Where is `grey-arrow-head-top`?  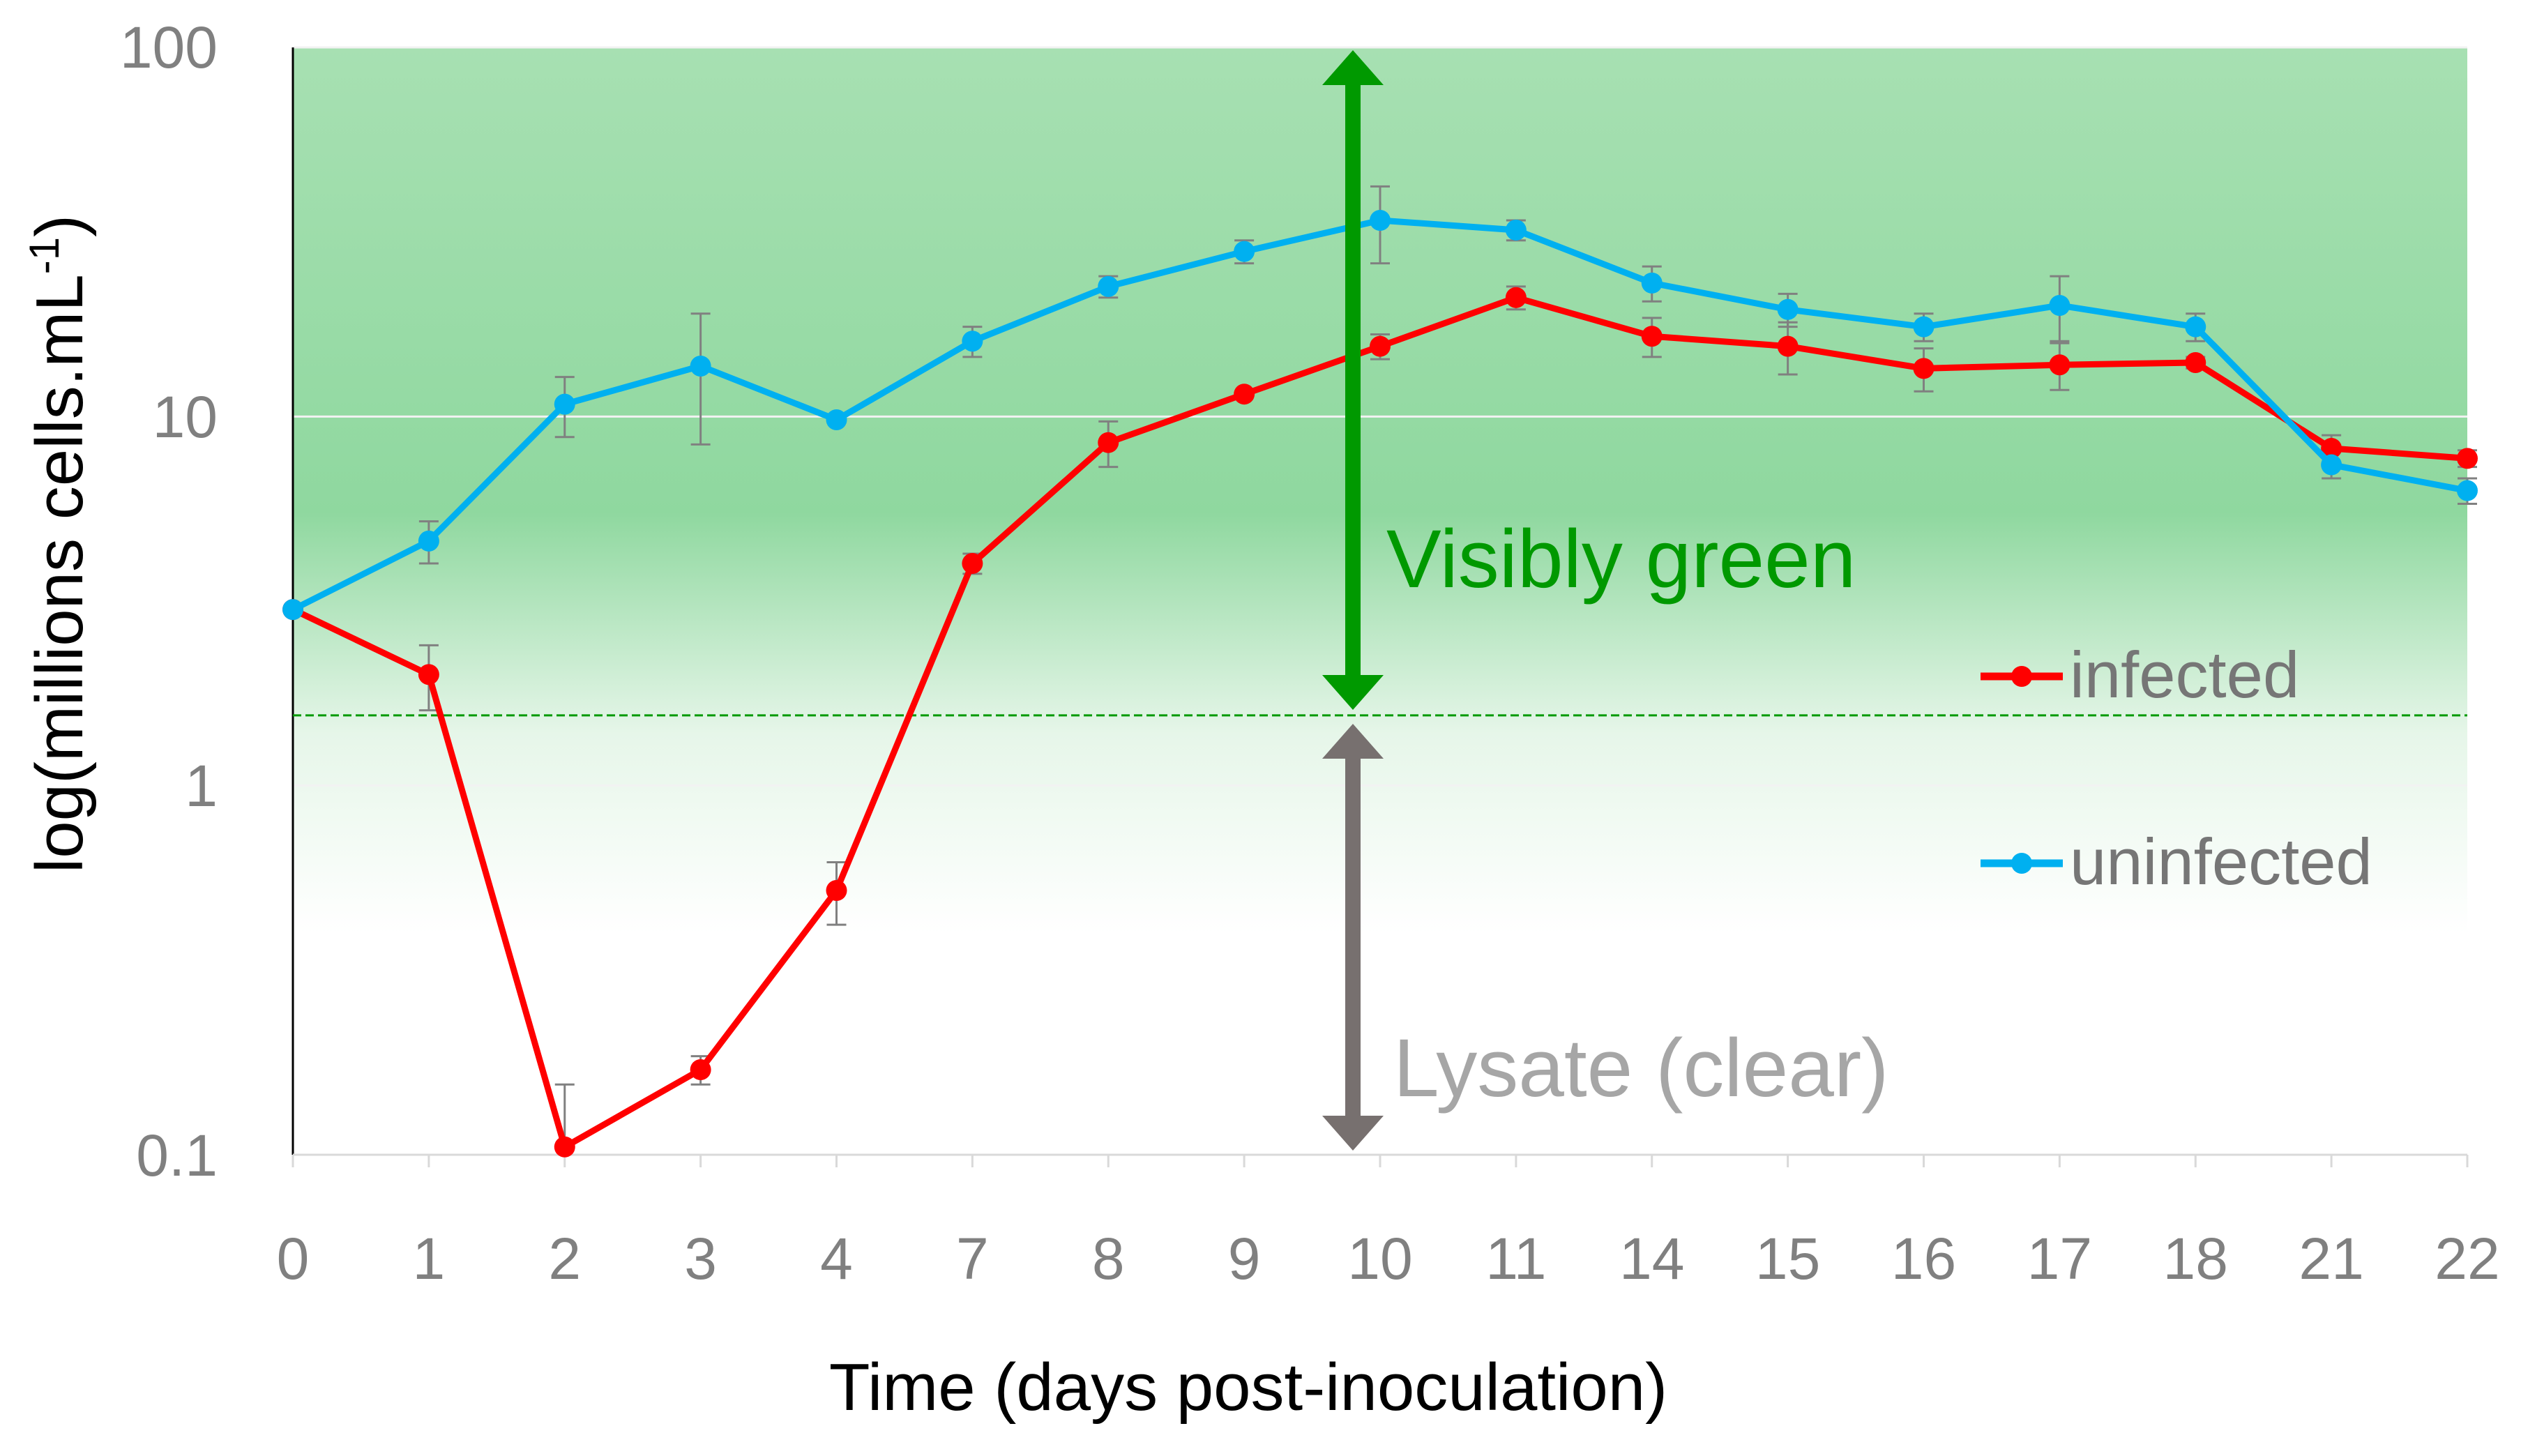
grey-arrow-head-top is located at coordinates (1353, 741).